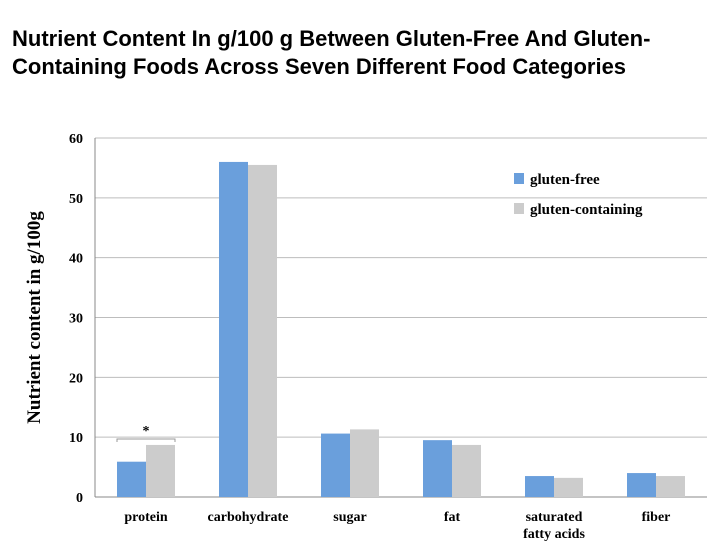 Image resolution: width=728 pixels, height=551 pixels. I want to click on legend-label: gluten-free, so click(565, 180).